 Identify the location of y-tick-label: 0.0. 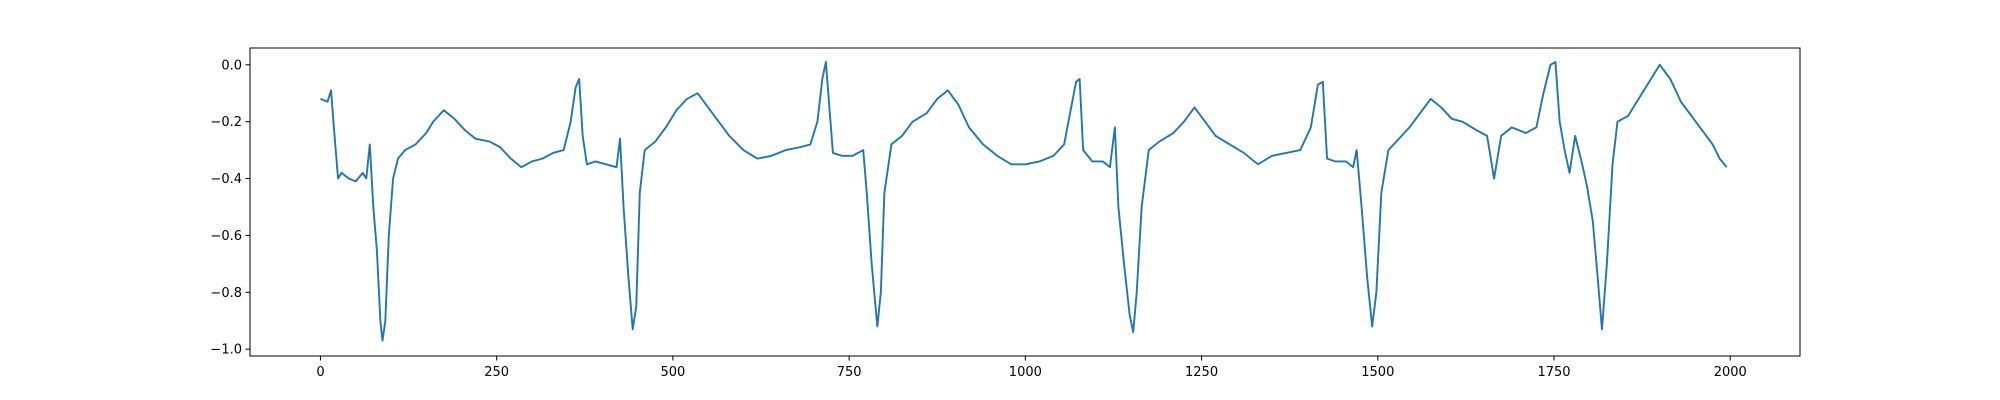
(231, 65).